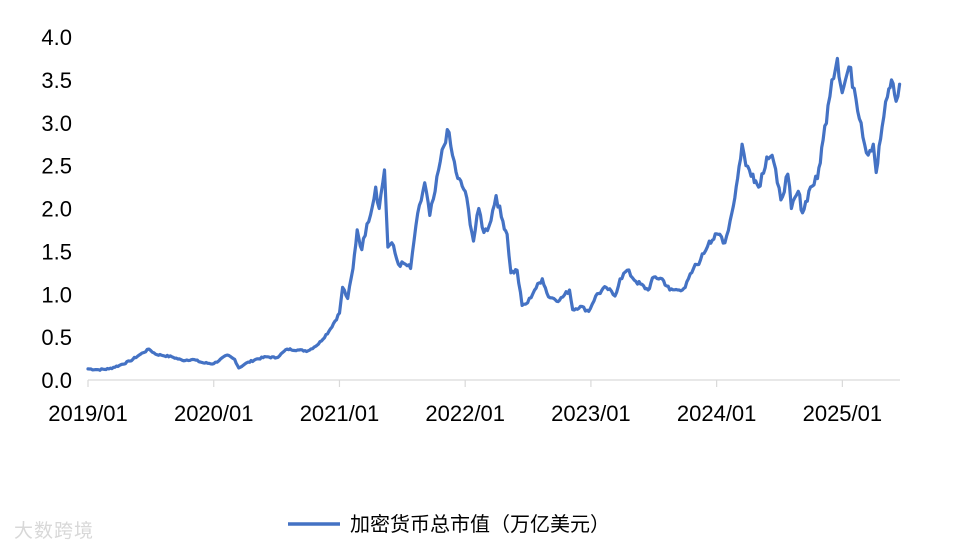 This screenshot has height=550, width=959. What do you see at coordinates (591, 413) in the screenshot?
I see `x-tick-label: 2023/01` at bounding box center [591, 413].